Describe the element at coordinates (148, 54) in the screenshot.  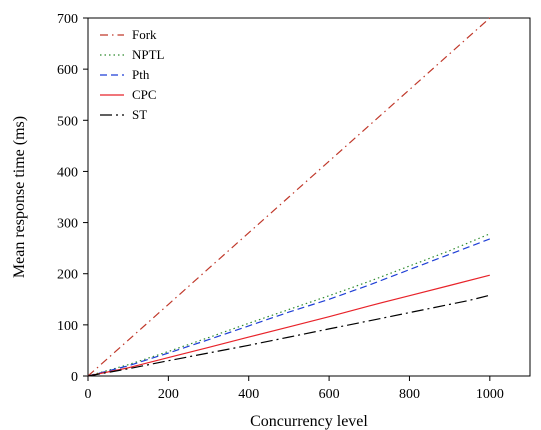
I see `legend-label-nptl: NPTL` at that location.